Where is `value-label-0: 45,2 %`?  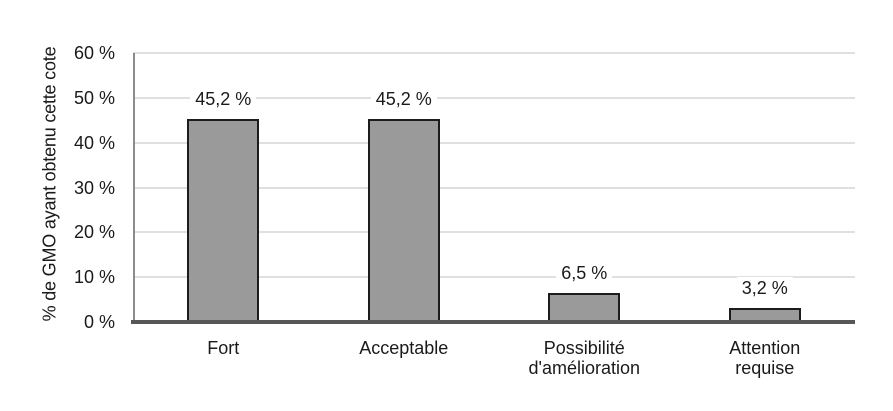 value-label-0: 45,2 % is located at coordinates (223, 99).